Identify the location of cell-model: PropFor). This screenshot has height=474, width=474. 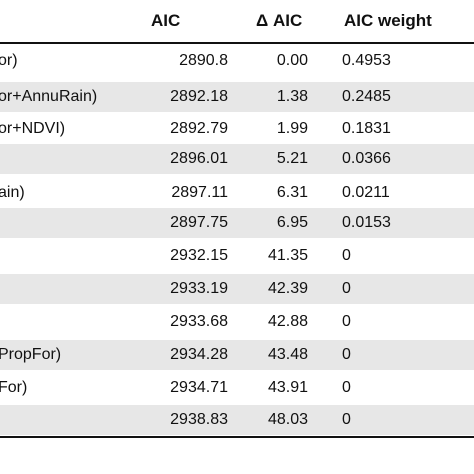
(31, 354).